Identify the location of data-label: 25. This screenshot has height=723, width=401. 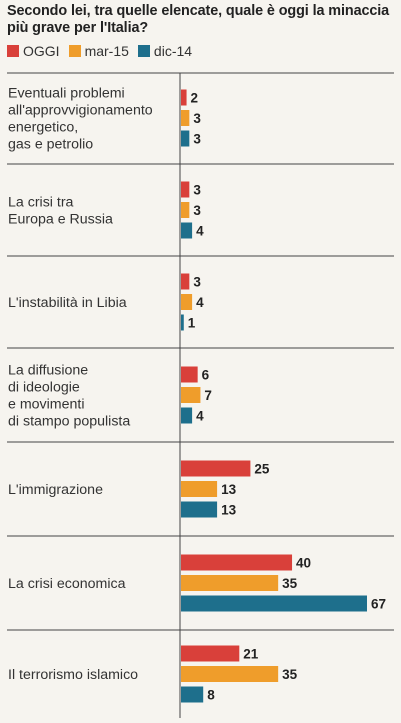
(262, 469).